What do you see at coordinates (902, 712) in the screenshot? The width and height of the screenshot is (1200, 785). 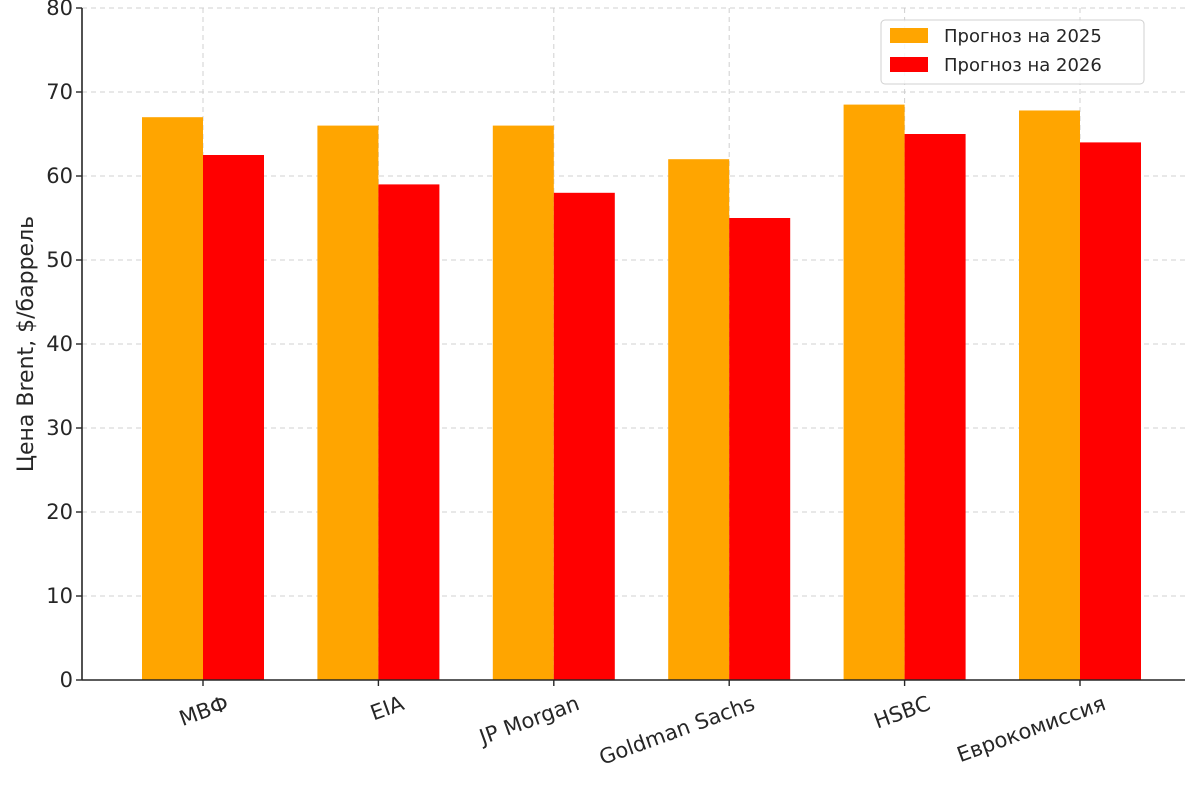 I see `x-tick-label-4: HSBC` at bounding box center [902, 712].